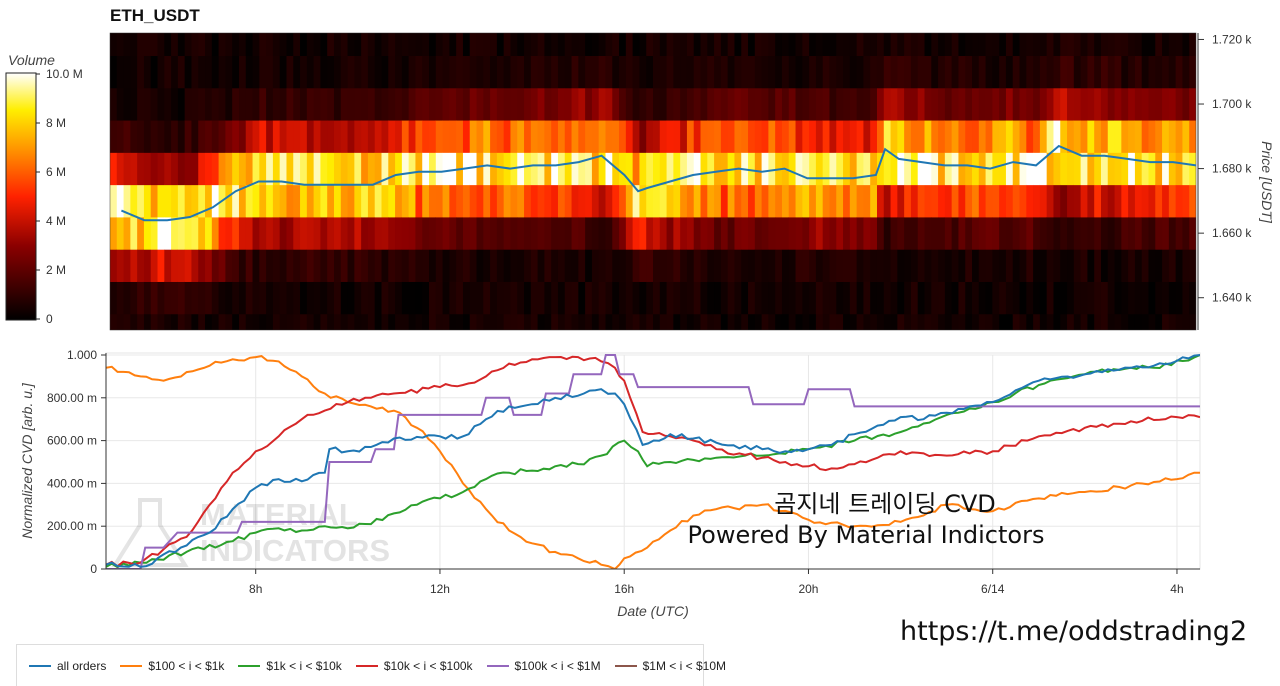 The image size is (1280, 686). Describe the element at coordinates (414, 666) in the screenshot. I see `legend-item: $10k < i < $100k` at that location.